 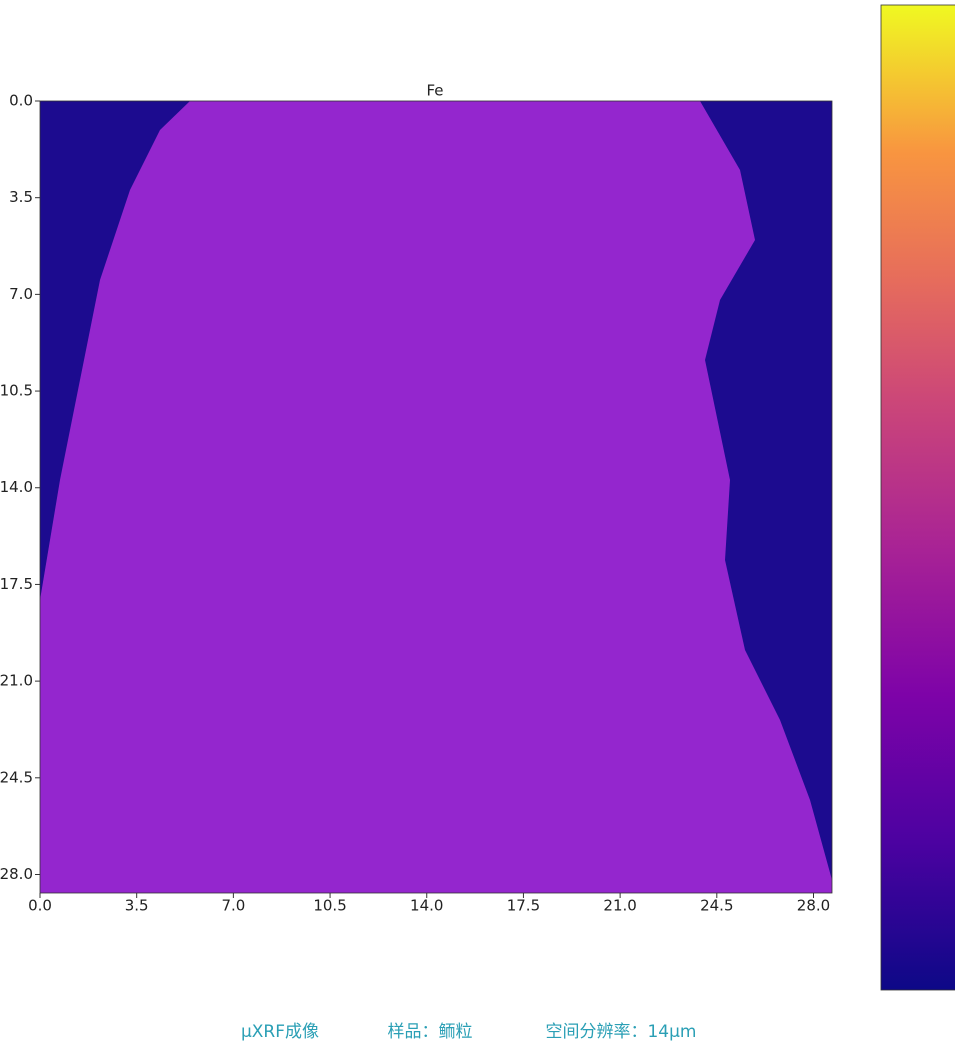 What do you see at coordinates (430, 1032) in the screenshot?
I see `caption: 样品：鲕粒` at bounding box center [430, 1032].